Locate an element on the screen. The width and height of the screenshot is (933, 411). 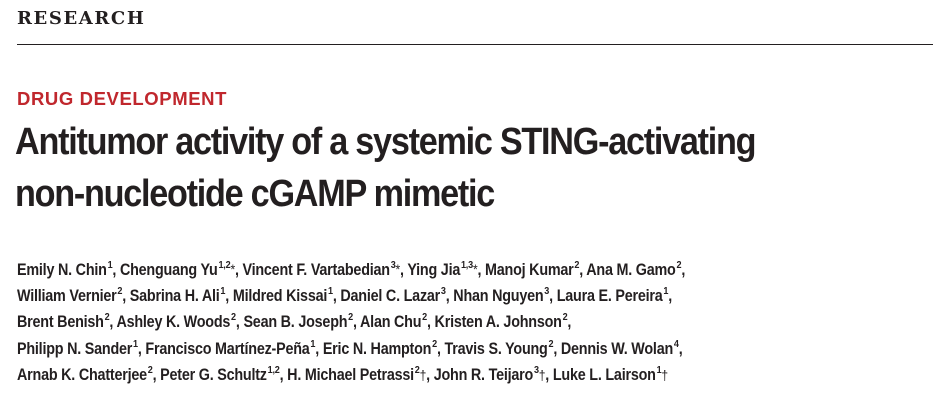
author: Ana M. Gamo2 is located at coordinates (633, 269).